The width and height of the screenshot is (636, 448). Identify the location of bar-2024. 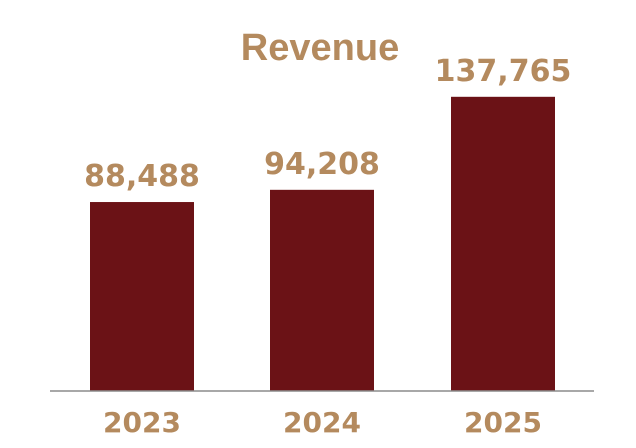
(322, 290).